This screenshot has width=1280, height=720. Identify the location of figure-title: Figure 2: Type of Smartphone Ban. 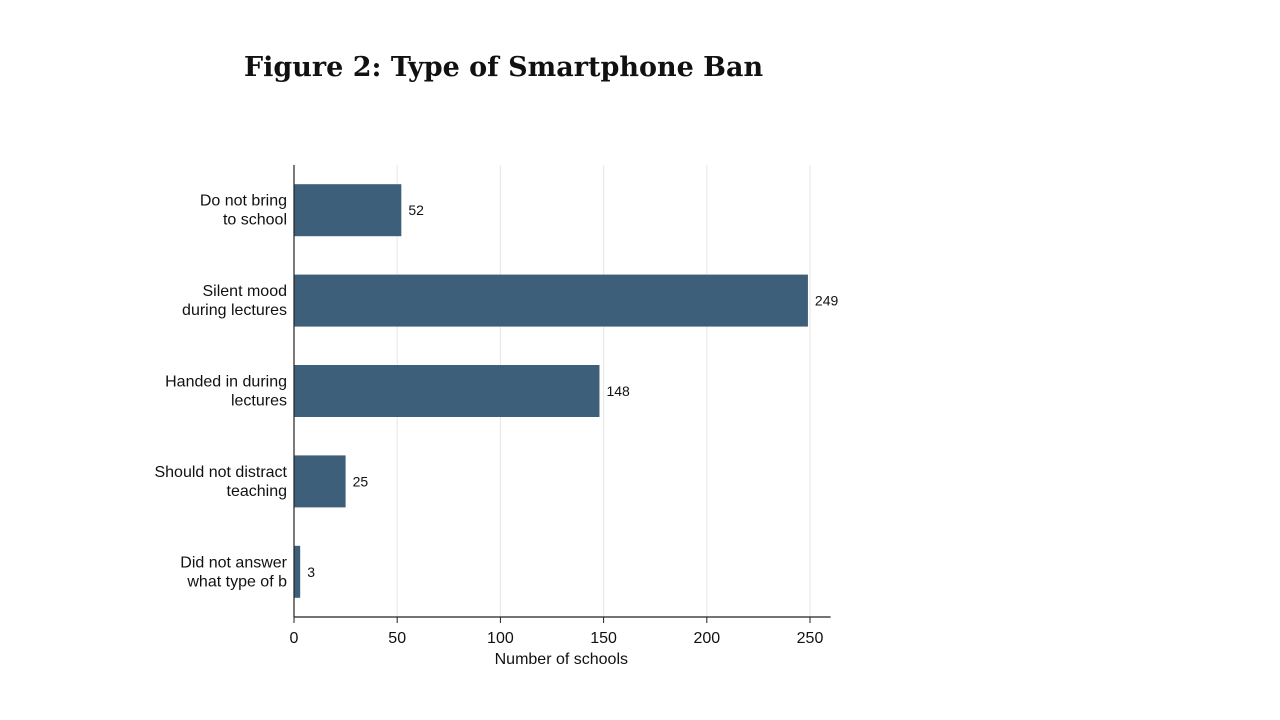
(504, 67).